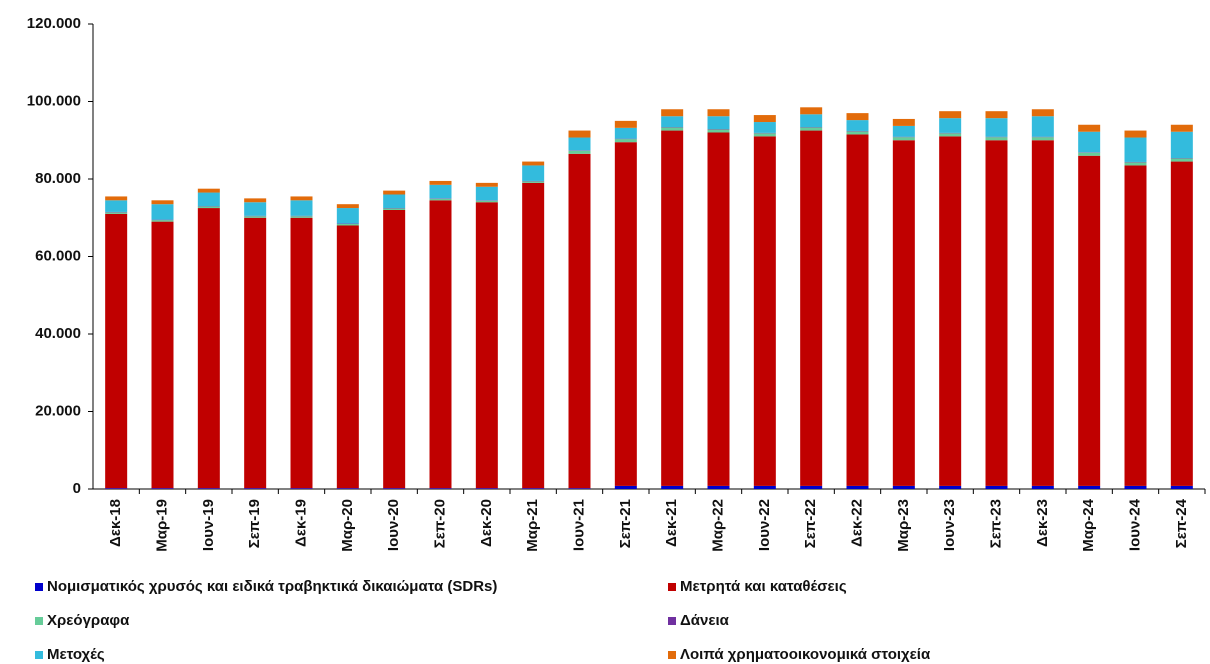 The width and height of the screenshot is (1210, 664). Describe the element at coordinates (88, 620) in the screenshot. I see `legend-label: Χρεόγραφα` at that location.